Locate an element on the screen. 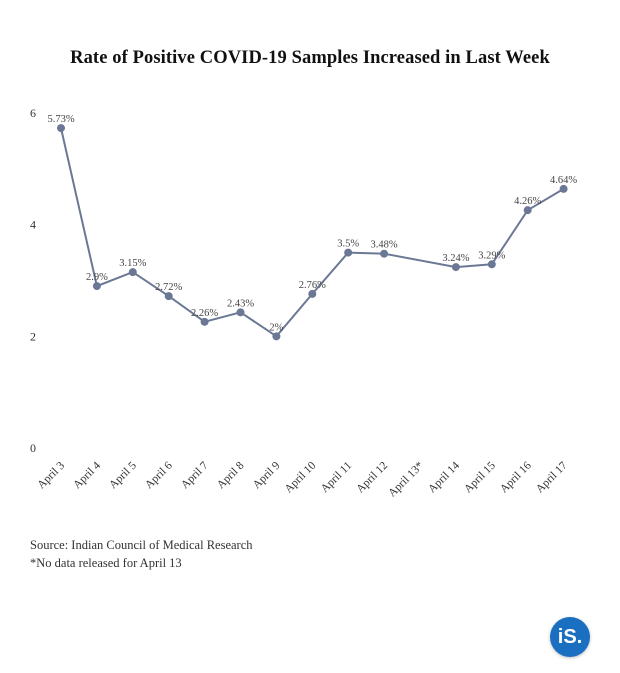 This screenshot has width=620, height=673. x-tick-label: April 17 is located at coordinates (552, 477).